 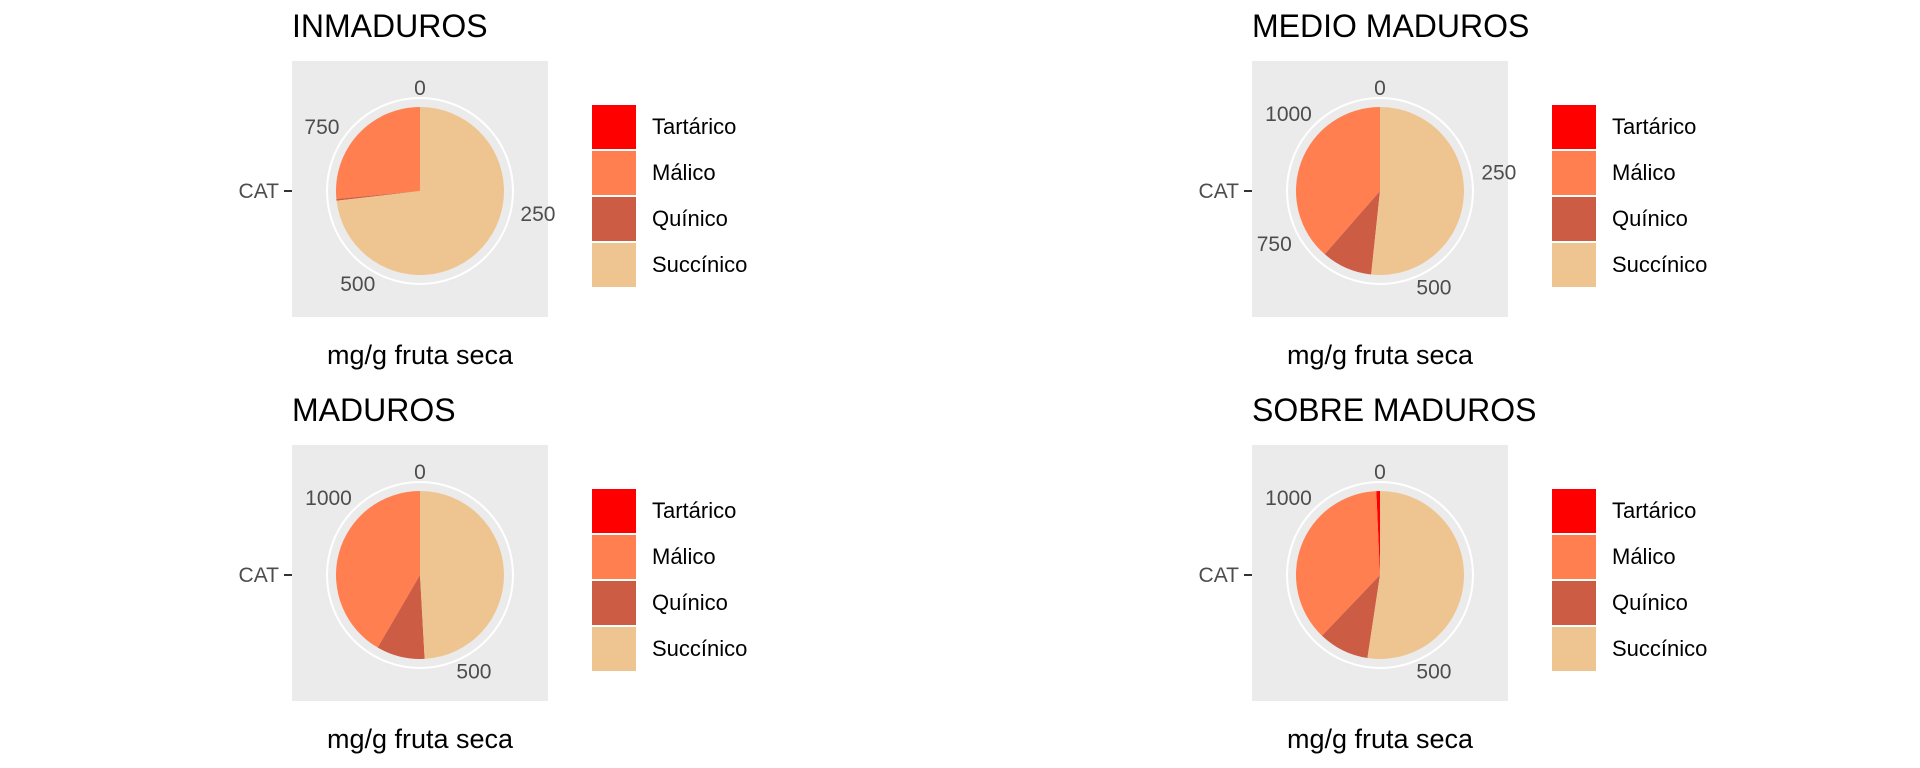 I want to click on plot-area: 0 250 500 750 1000 CAT, so click(x=1350, y=191).